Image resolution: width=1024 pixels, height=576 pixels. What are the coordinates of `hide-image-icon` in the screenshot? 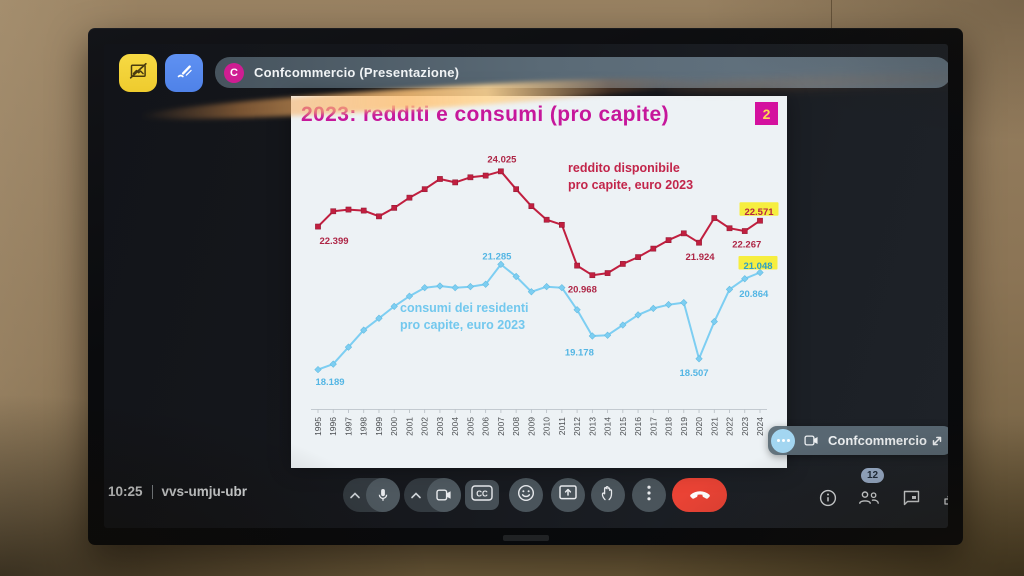 It's located at (138, 73).